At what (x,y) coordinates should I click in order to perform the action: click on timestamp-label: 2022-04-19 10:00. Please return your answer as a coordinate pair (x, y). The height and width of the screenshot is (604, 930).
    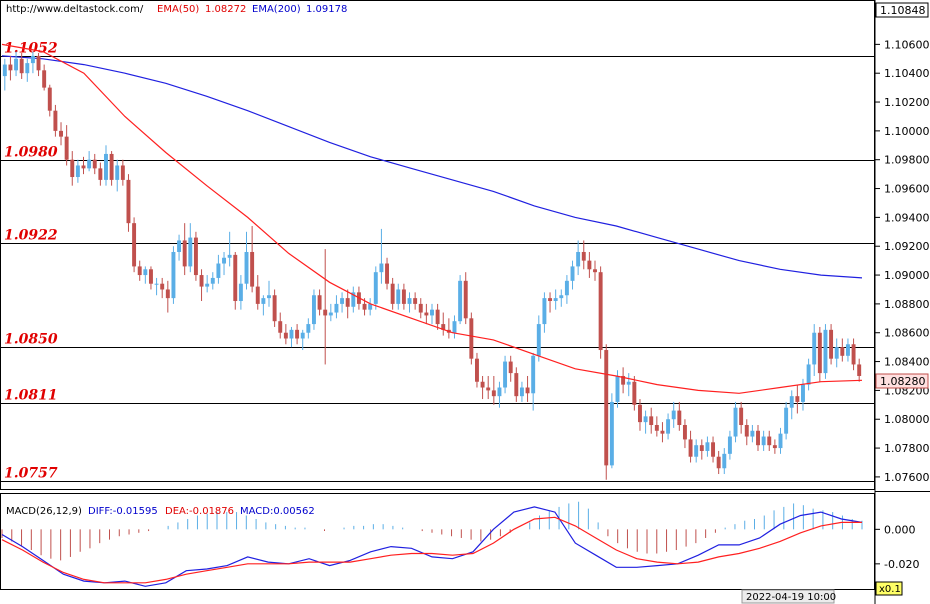
    Looking at the image, I should click on (791, 597).